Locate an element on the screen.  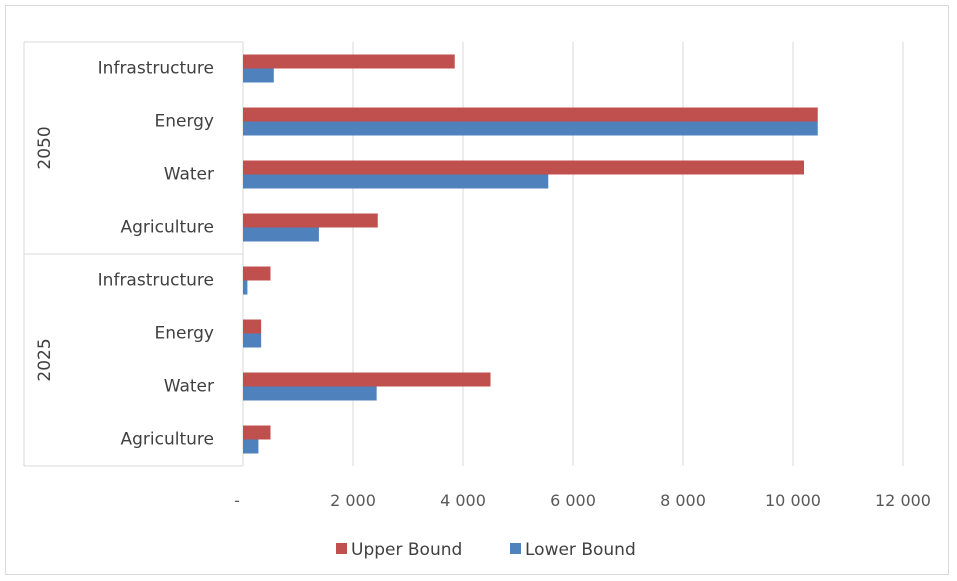
legend-label: Upper Bound is located at coordinates (406, 550).